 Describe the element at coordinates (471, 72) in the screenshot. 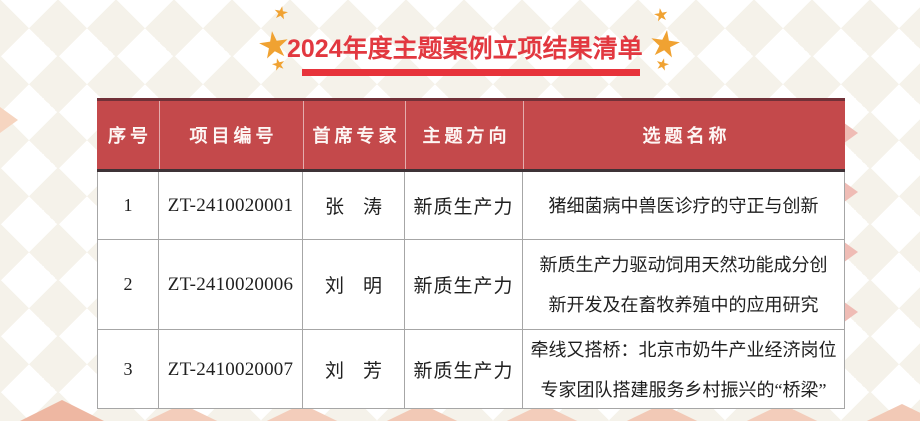

I see `title-underline` at that location.